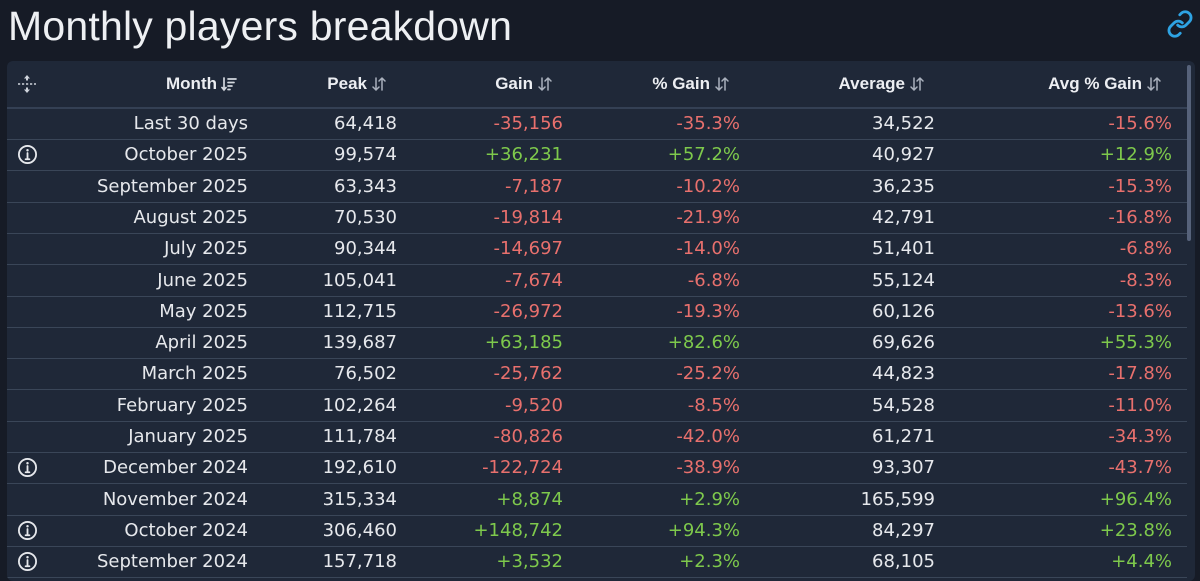  Describe the element at coordinates (1145, 249) in the screenshot. I see `row-avg-pct-gain-cell: -6.8%` at that location.